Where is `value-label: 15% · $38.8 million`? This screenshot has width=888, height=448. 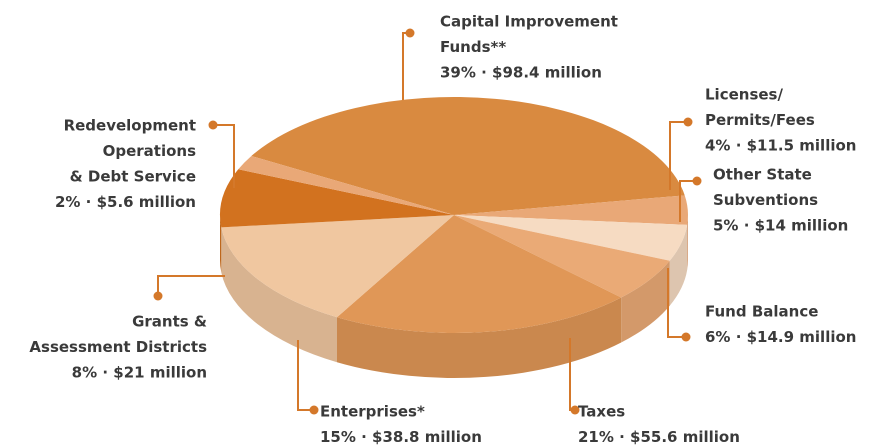
value-label: 15% · $38.8 million is located at coordinates (401, 437).